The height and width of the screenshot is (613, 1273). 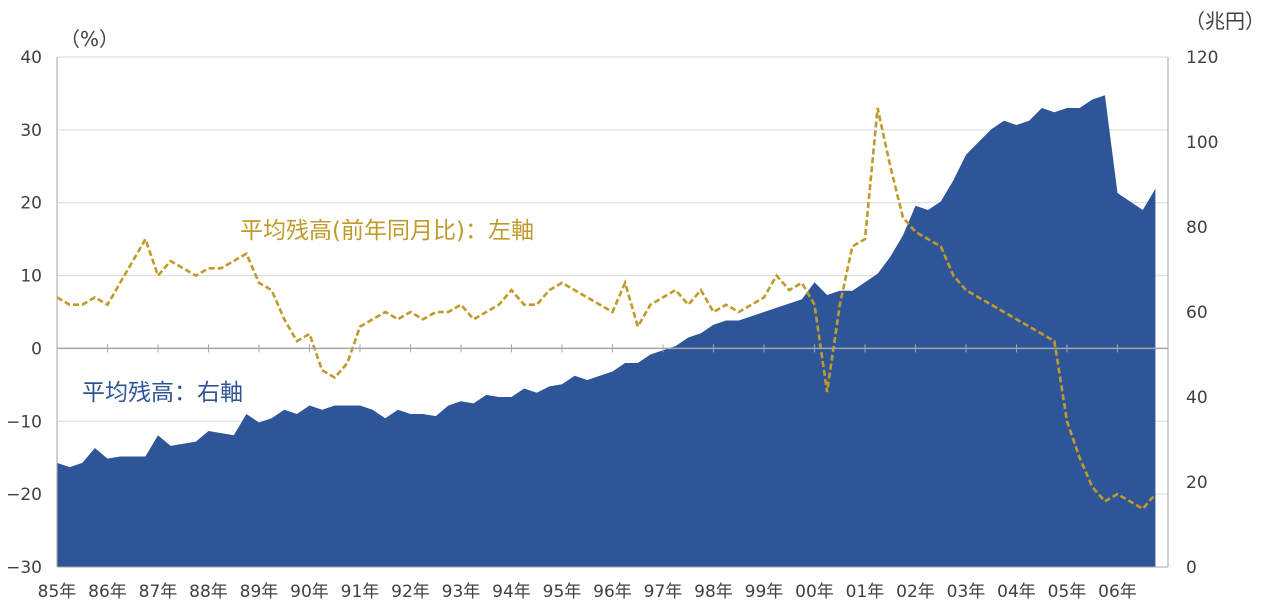 I want to click on right-axis-ticks: 120 100 80 60 40 20 0, so click(x=1202, y=313).